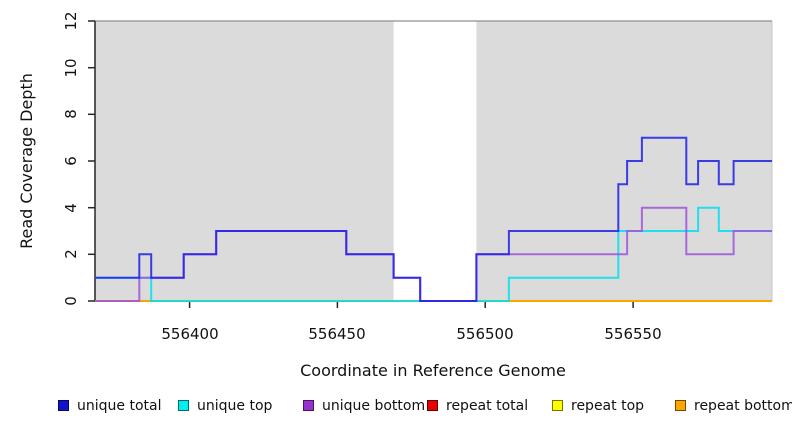 The image size is (792, 432). What do you see at coordinates (433, 370) in the screenshot?
I see `x-axis-title: Coordinate in Reference Genome` at bounding box center [433, 370].